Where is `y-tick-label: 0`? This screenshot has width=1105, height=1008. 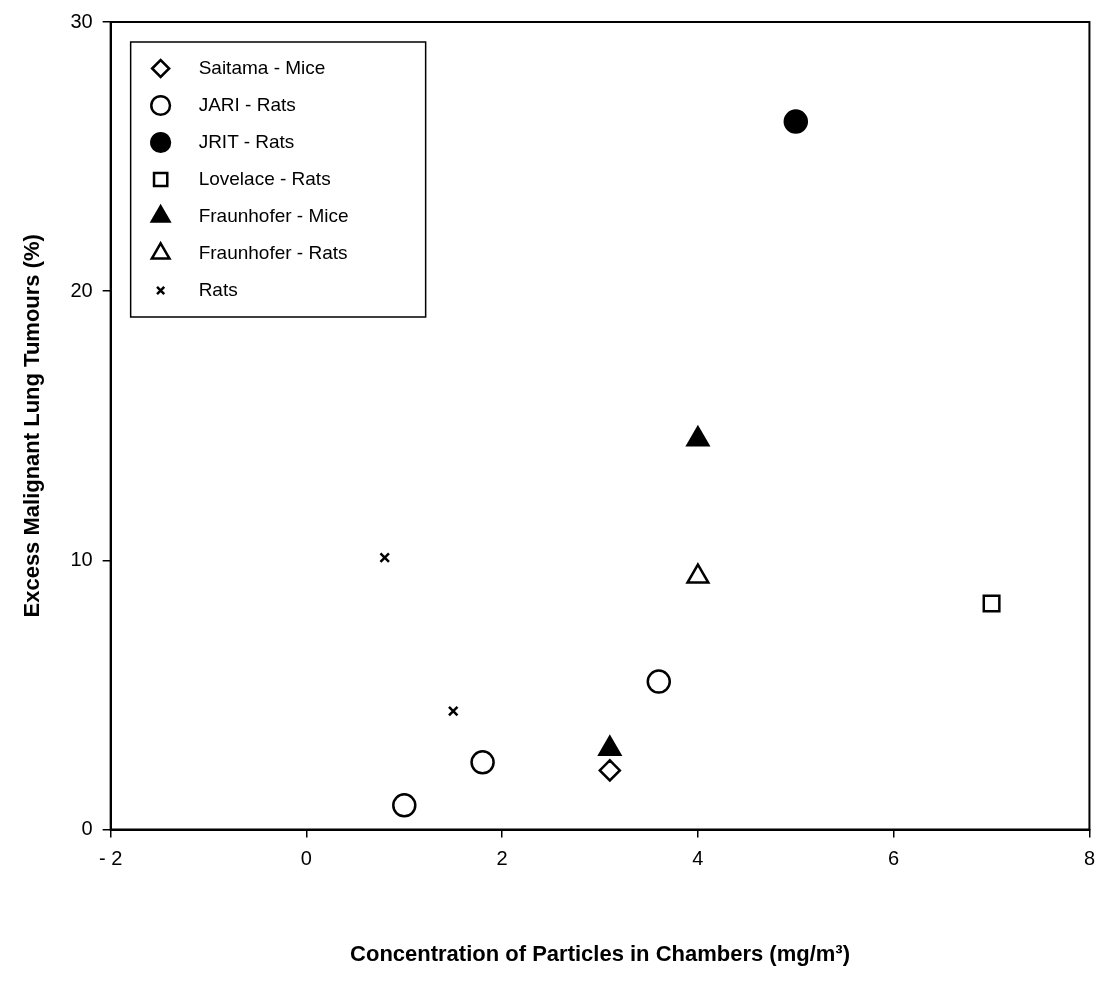
y-tick-label: 0 is located at coordinates (87, 828).